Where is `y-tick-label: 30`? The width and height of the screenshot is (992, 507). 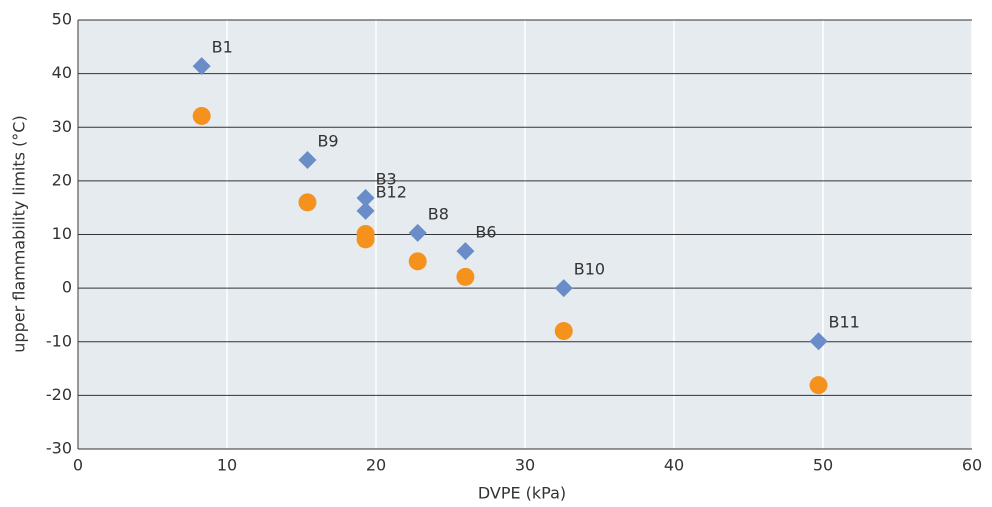 y-tick-label: 30 is located at coordinates (62, 126).